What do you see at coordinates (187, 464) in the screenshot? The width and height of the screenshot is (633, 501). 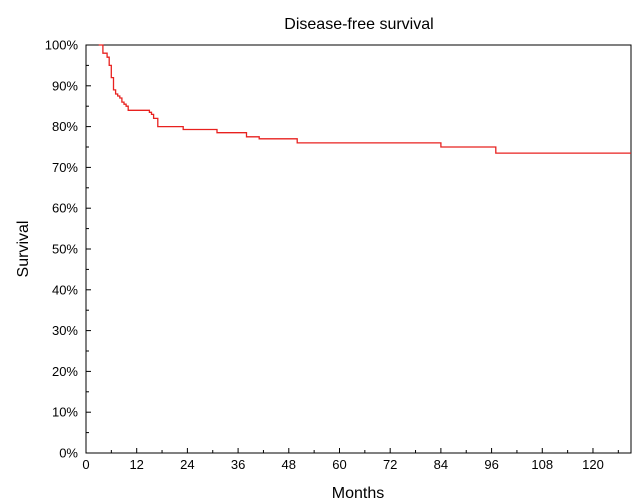 I see `x-tick-label: 24` at bounding box center [187, 464].